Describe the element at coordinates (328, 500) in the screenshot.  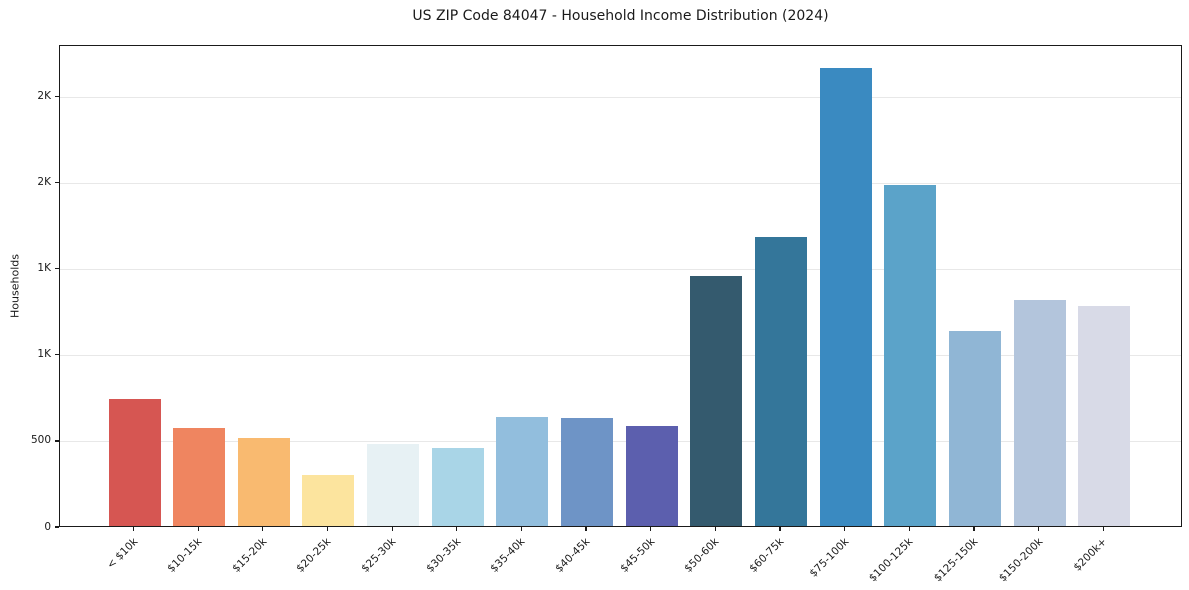
I see `bar-20-25k` at that location.